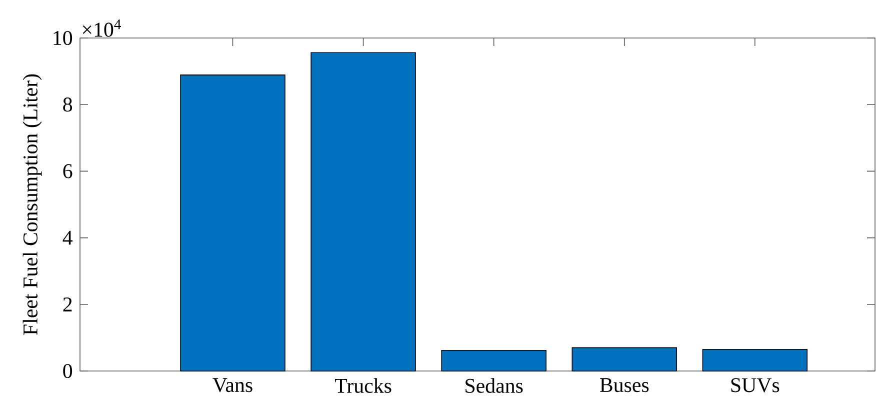 The image size is (877, 410). Describe the element at coordinates (67, 237) in the screenshot. I see `y-tick-label: 4` at that location.